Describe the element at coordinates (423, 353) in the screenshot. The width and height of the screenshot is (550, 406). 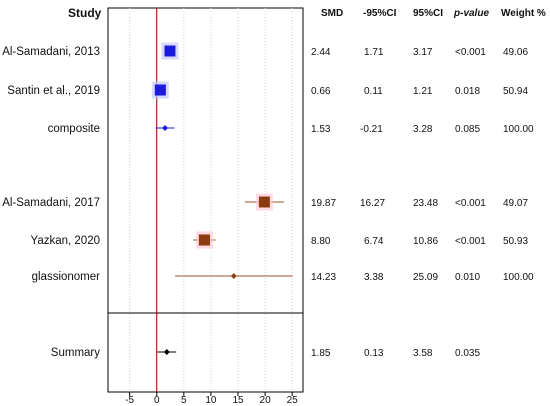
I see `upper-ci-value: 3.58` at that location.